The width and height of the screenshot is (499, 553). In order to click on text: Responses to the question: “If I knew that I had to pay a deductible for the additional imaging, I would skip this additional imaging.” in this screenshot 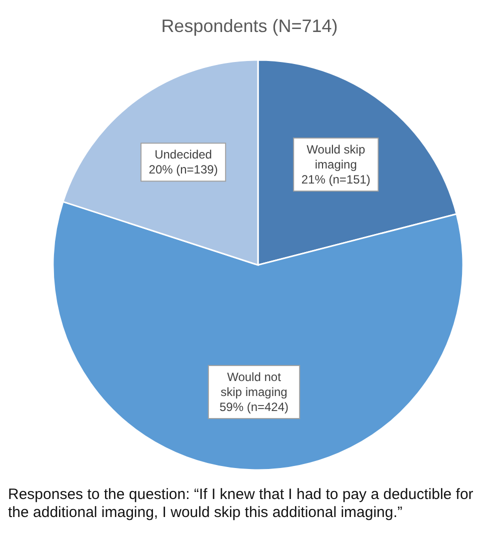, I will do `click(241, 504)`.